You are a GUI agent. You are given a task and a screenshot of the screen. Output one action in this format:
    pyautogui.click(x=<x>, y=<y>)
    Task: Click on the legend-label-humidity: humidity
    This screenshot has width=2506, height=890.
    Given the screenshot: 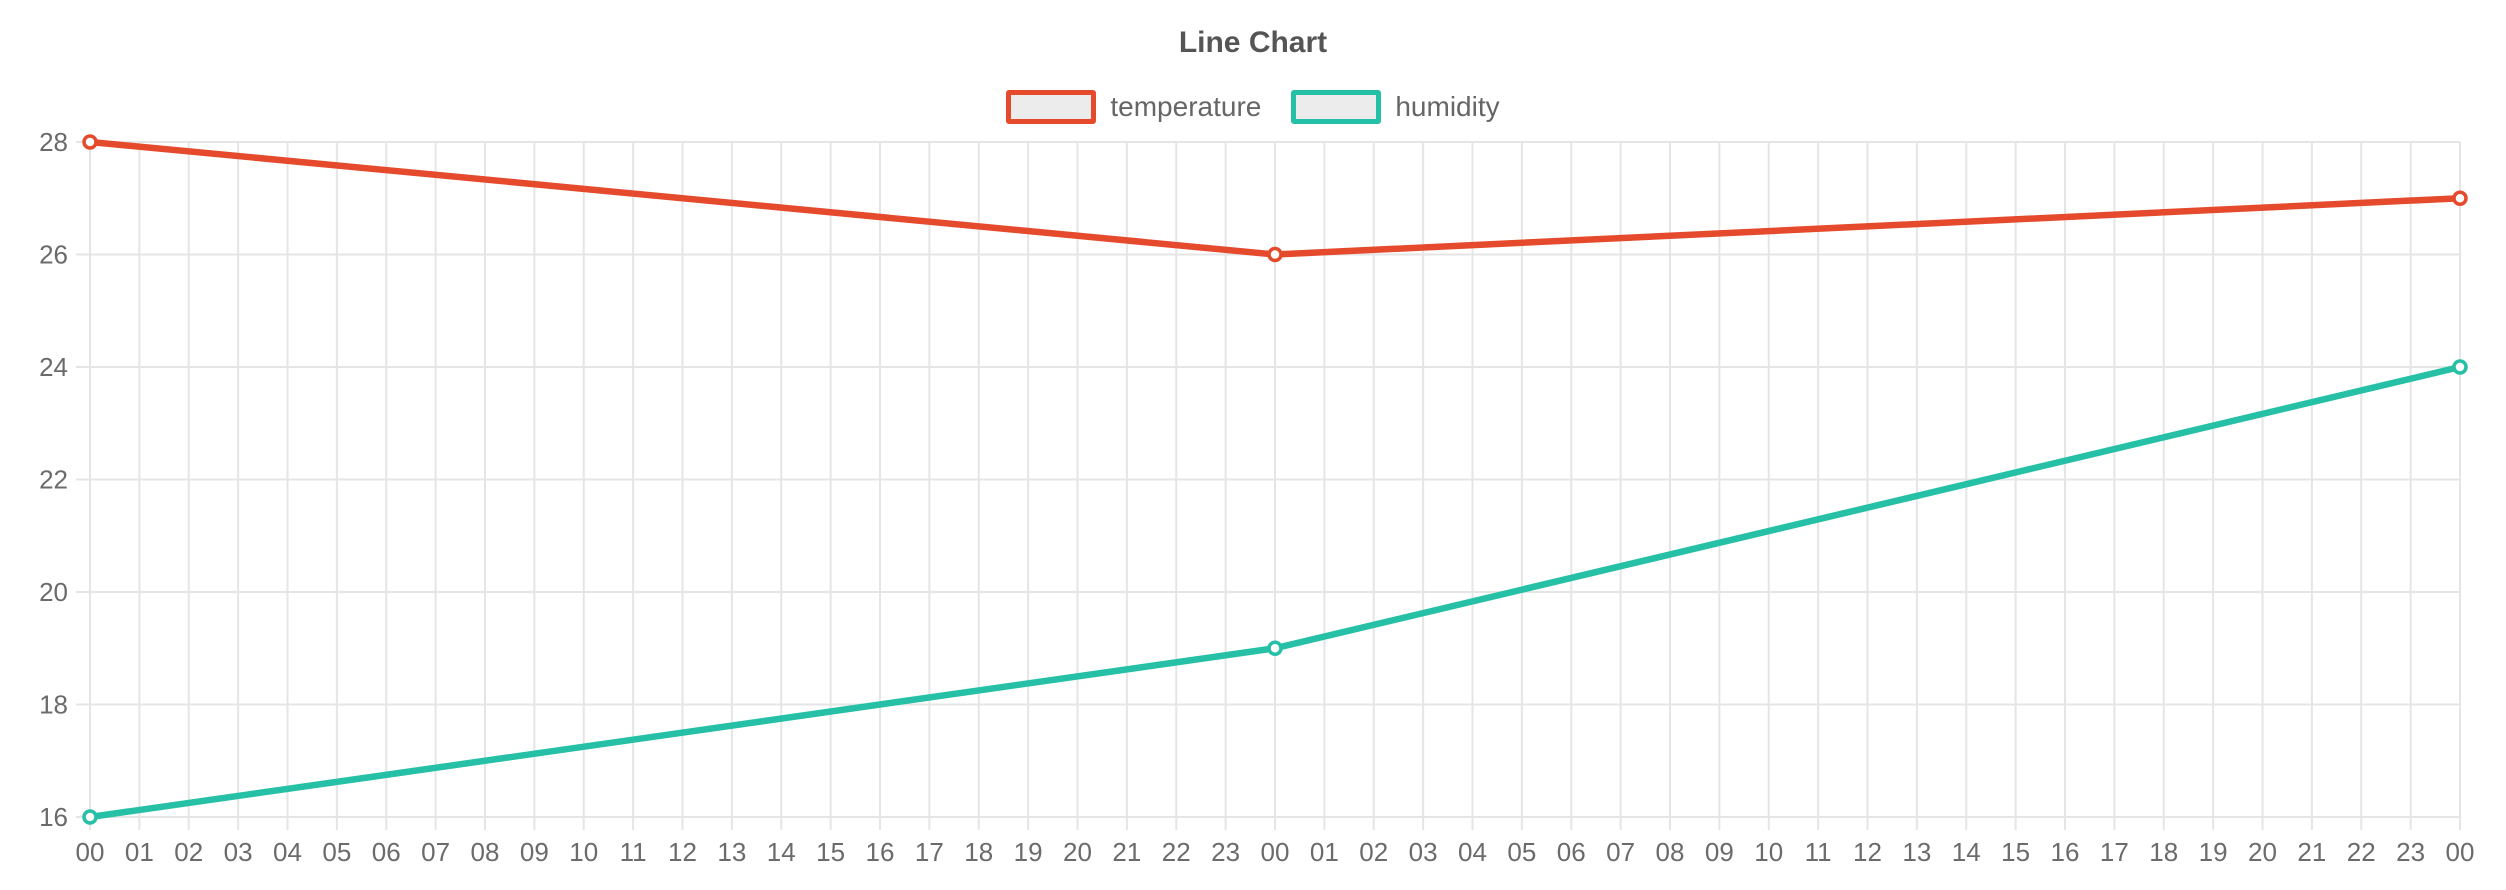 What is the action you would take?
    pyautogui.click(x=1447, y=106)
    